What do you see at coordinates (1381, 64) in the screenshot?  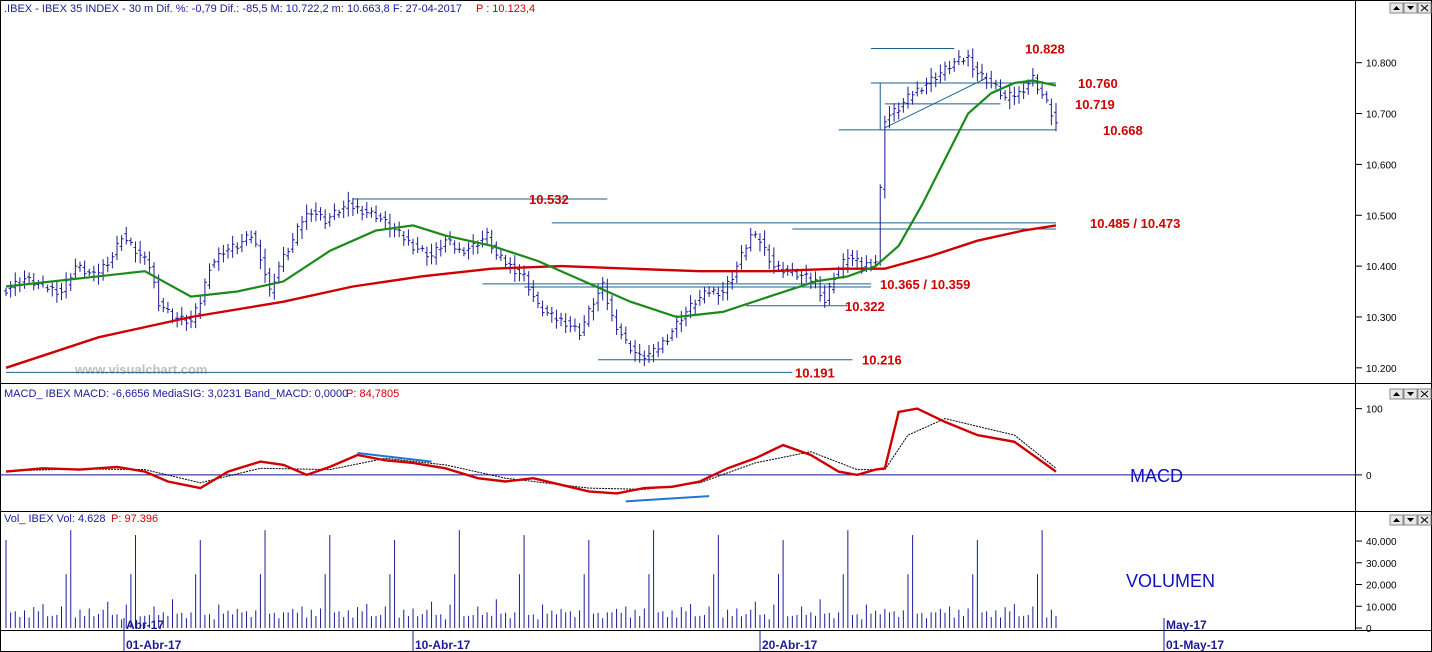 I see `price-tick-label: 10.800` at bounding box center [1381, 64].